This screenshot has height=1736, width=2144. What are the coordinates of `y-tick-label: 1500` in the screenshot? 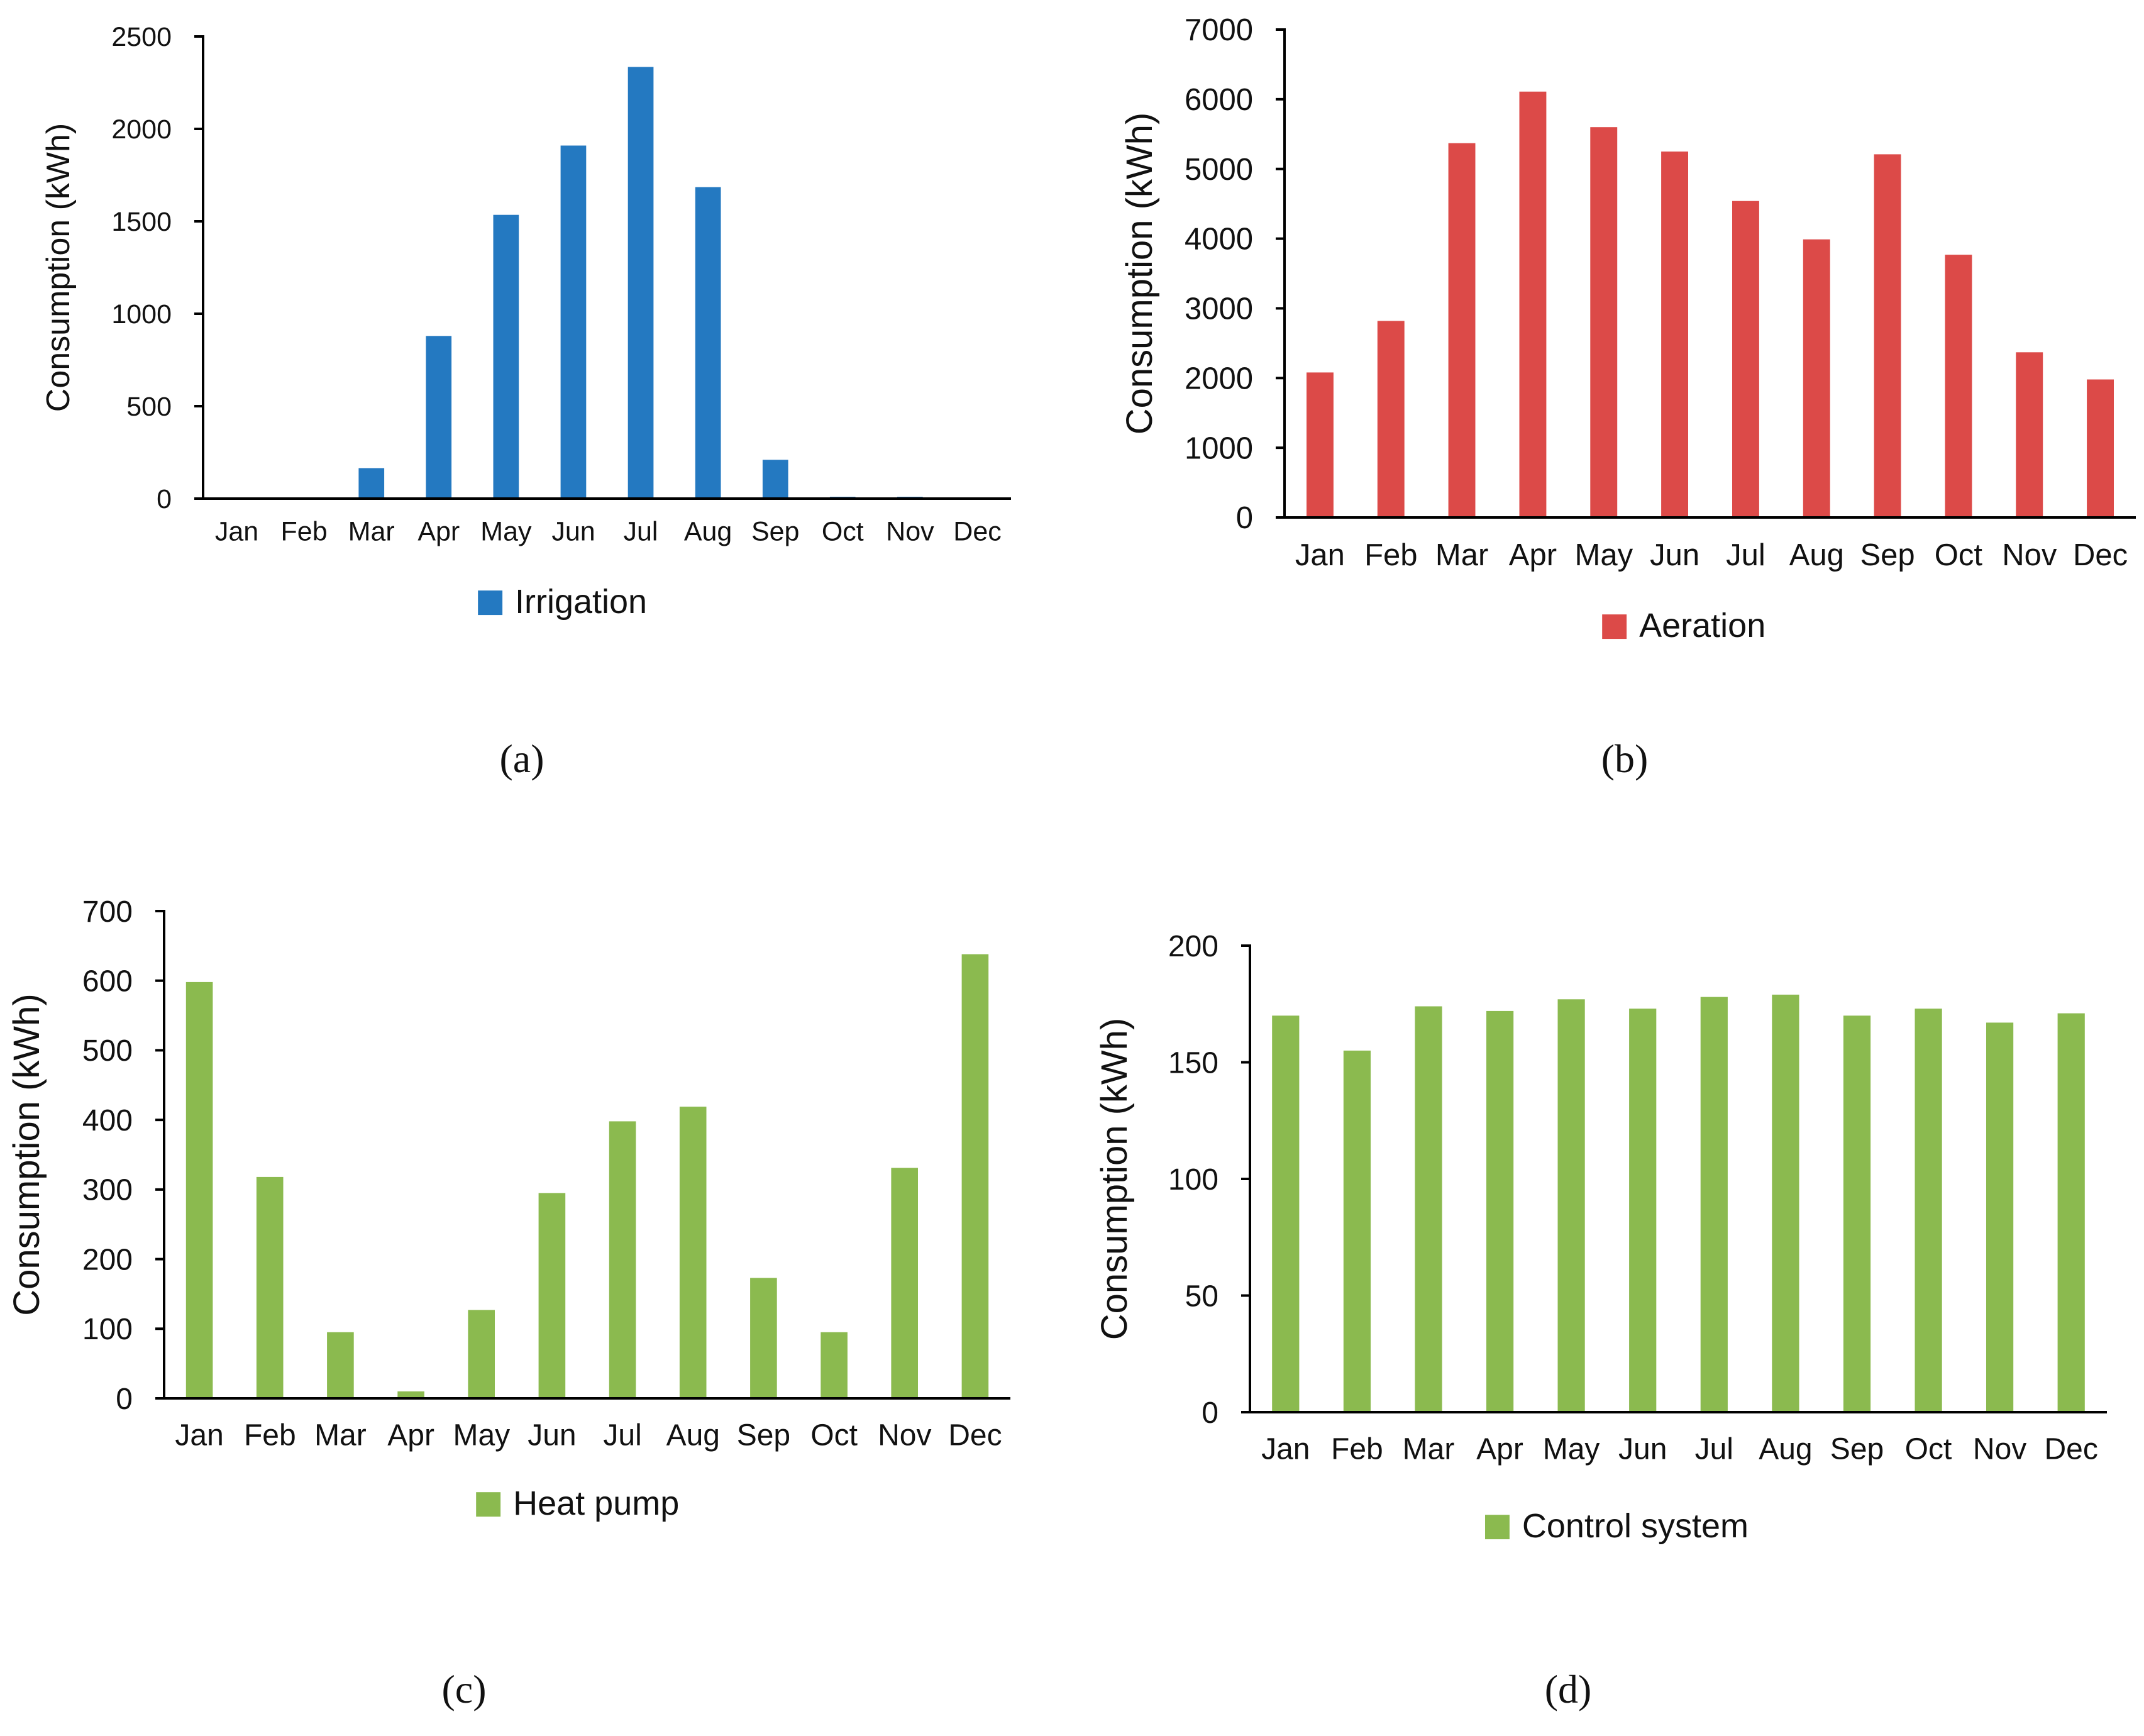 It's located at (142, 222).